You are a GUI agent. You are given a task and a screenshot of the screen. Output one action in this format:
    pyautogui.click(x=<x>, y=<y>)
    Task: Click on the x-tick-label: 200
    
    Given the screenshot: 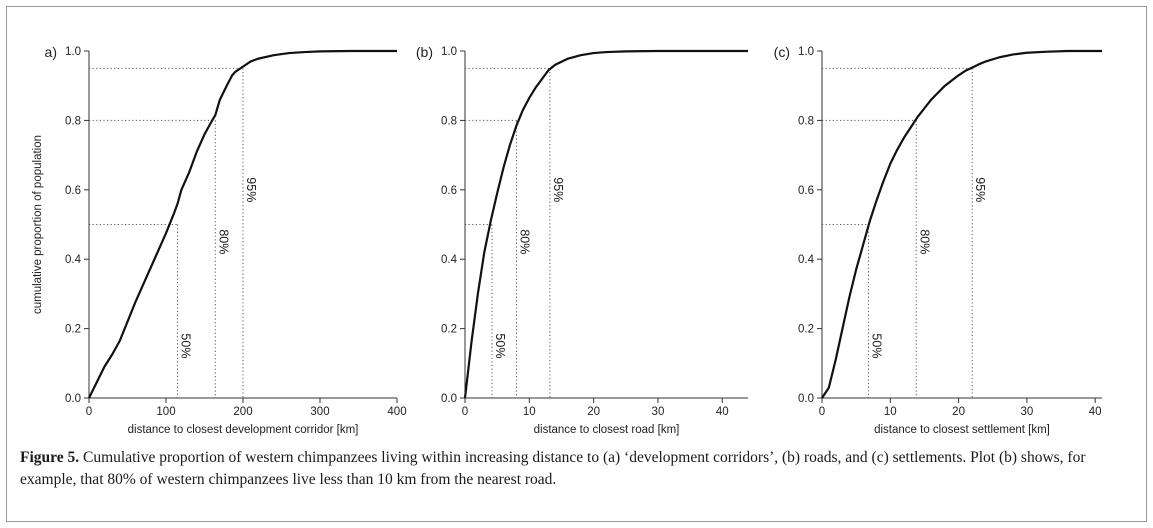 What is the action you would take?
    pyautogui.click(x=242, y=412)
    